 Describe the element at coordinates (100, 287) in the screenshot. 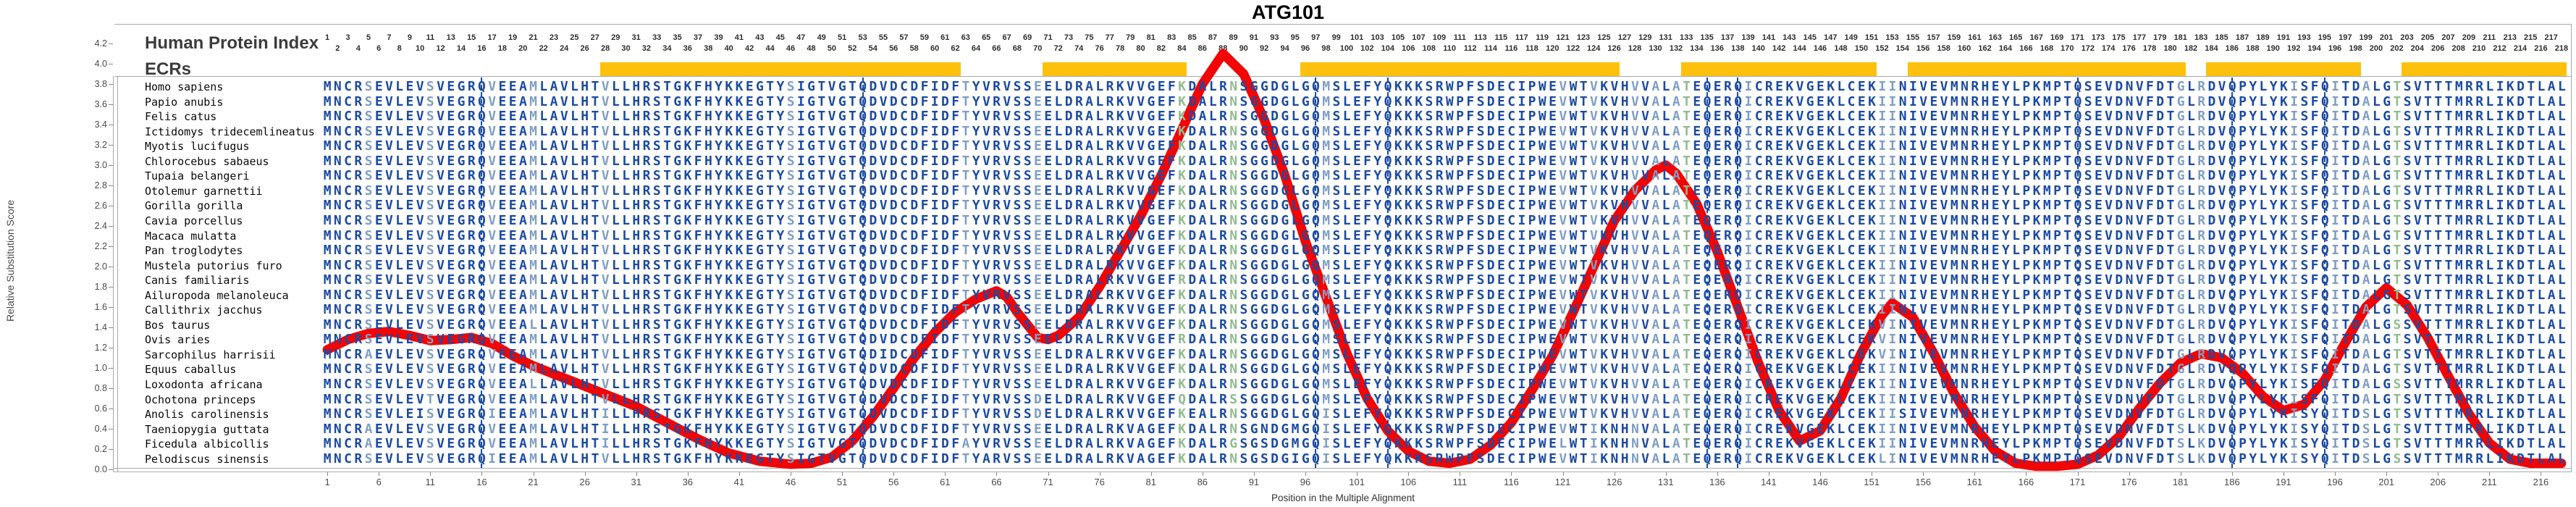

I see `y-tick-label: 1.8` at that location.